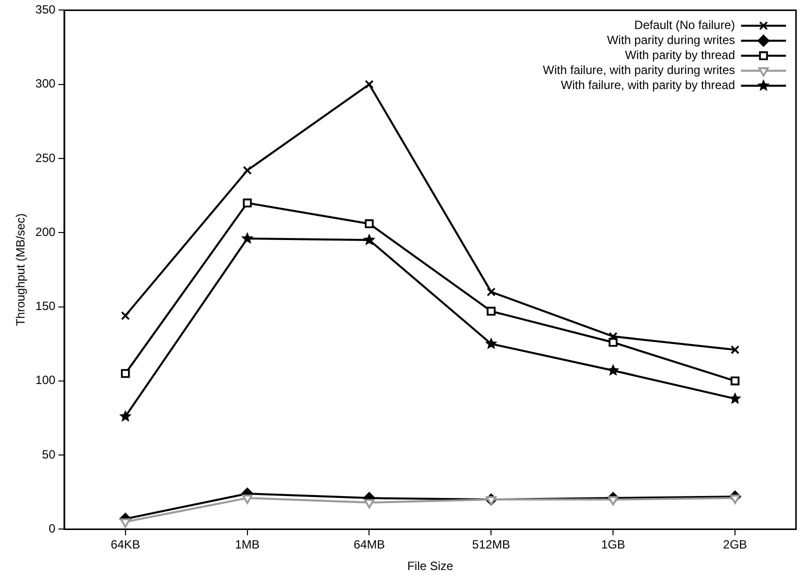 Image resolution: width=808 pixels, height=582 pixels. I want to click on x-tick-label: 64KB, so click(125, 545).